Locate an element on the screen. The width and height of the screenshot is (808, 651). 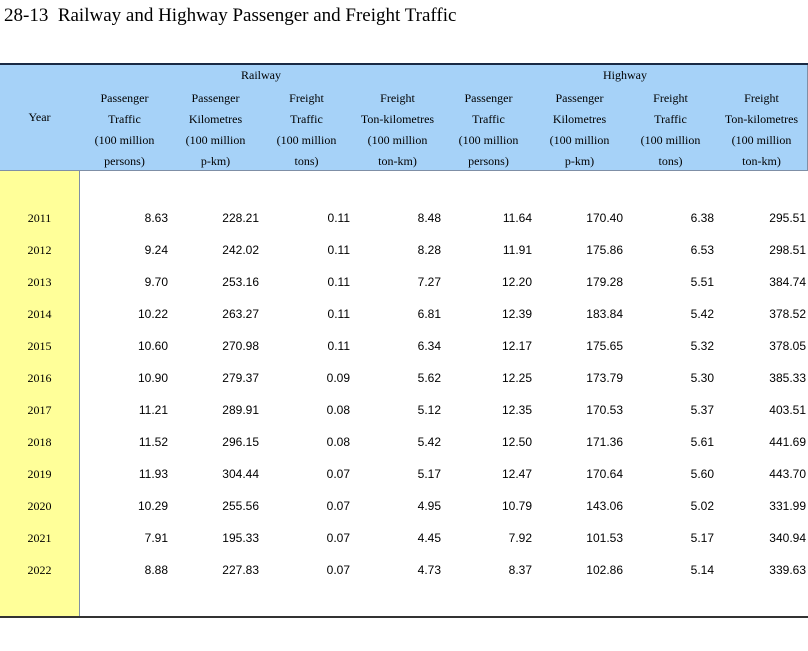
value-cell: 12.35 is located at coordinates (516, 410).